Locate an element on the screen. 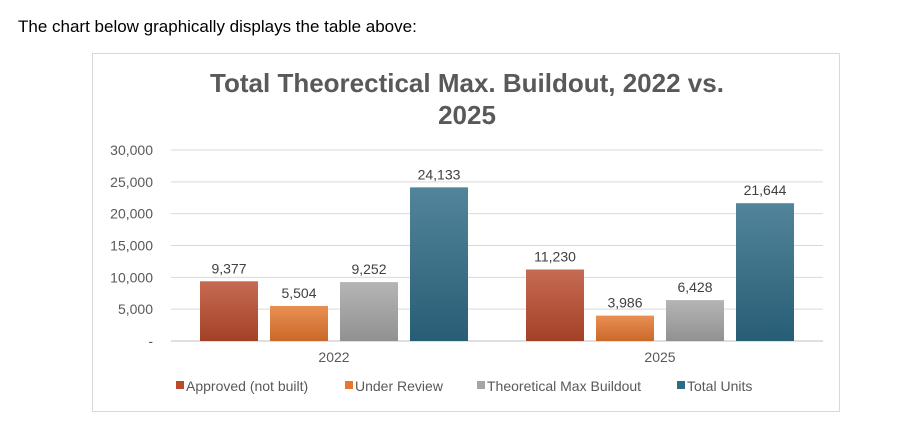 Image resolution: width=917 pixels, height=431 pixels. y-tick-label: 30,000 is located at coordinates (131, 150).